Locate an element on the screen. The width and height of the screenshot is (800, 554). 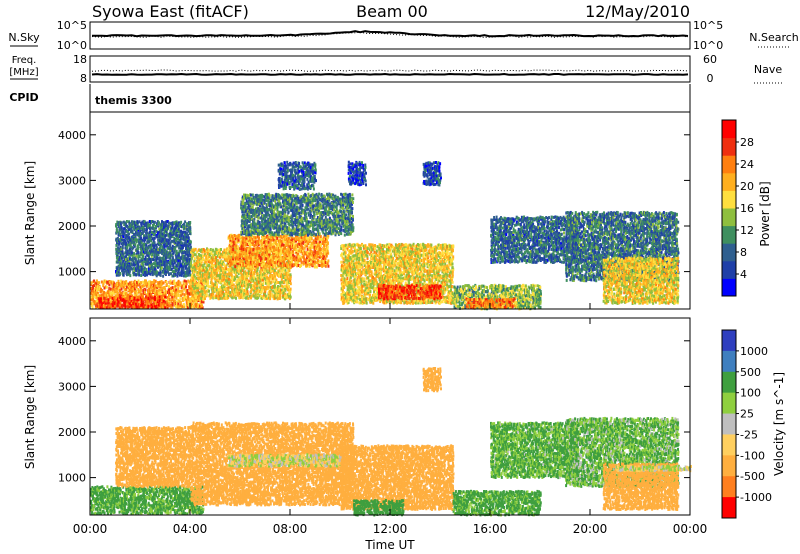
nsky-label: N.Sky is located at coordinates (24, 37).